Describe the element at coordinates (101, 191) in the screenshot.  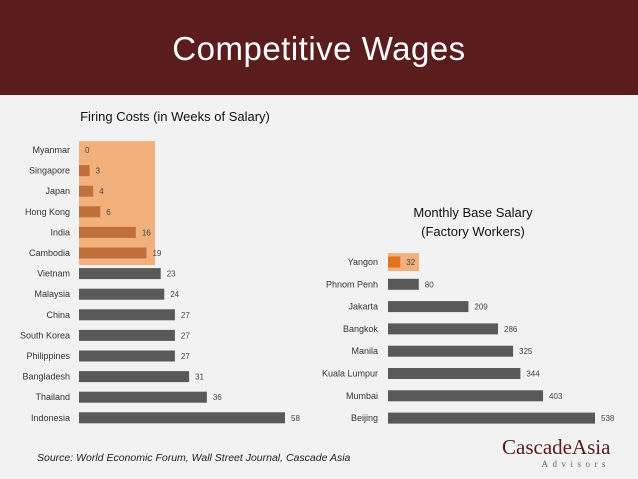
I see `firing-value-label-japan: 4` at that location.